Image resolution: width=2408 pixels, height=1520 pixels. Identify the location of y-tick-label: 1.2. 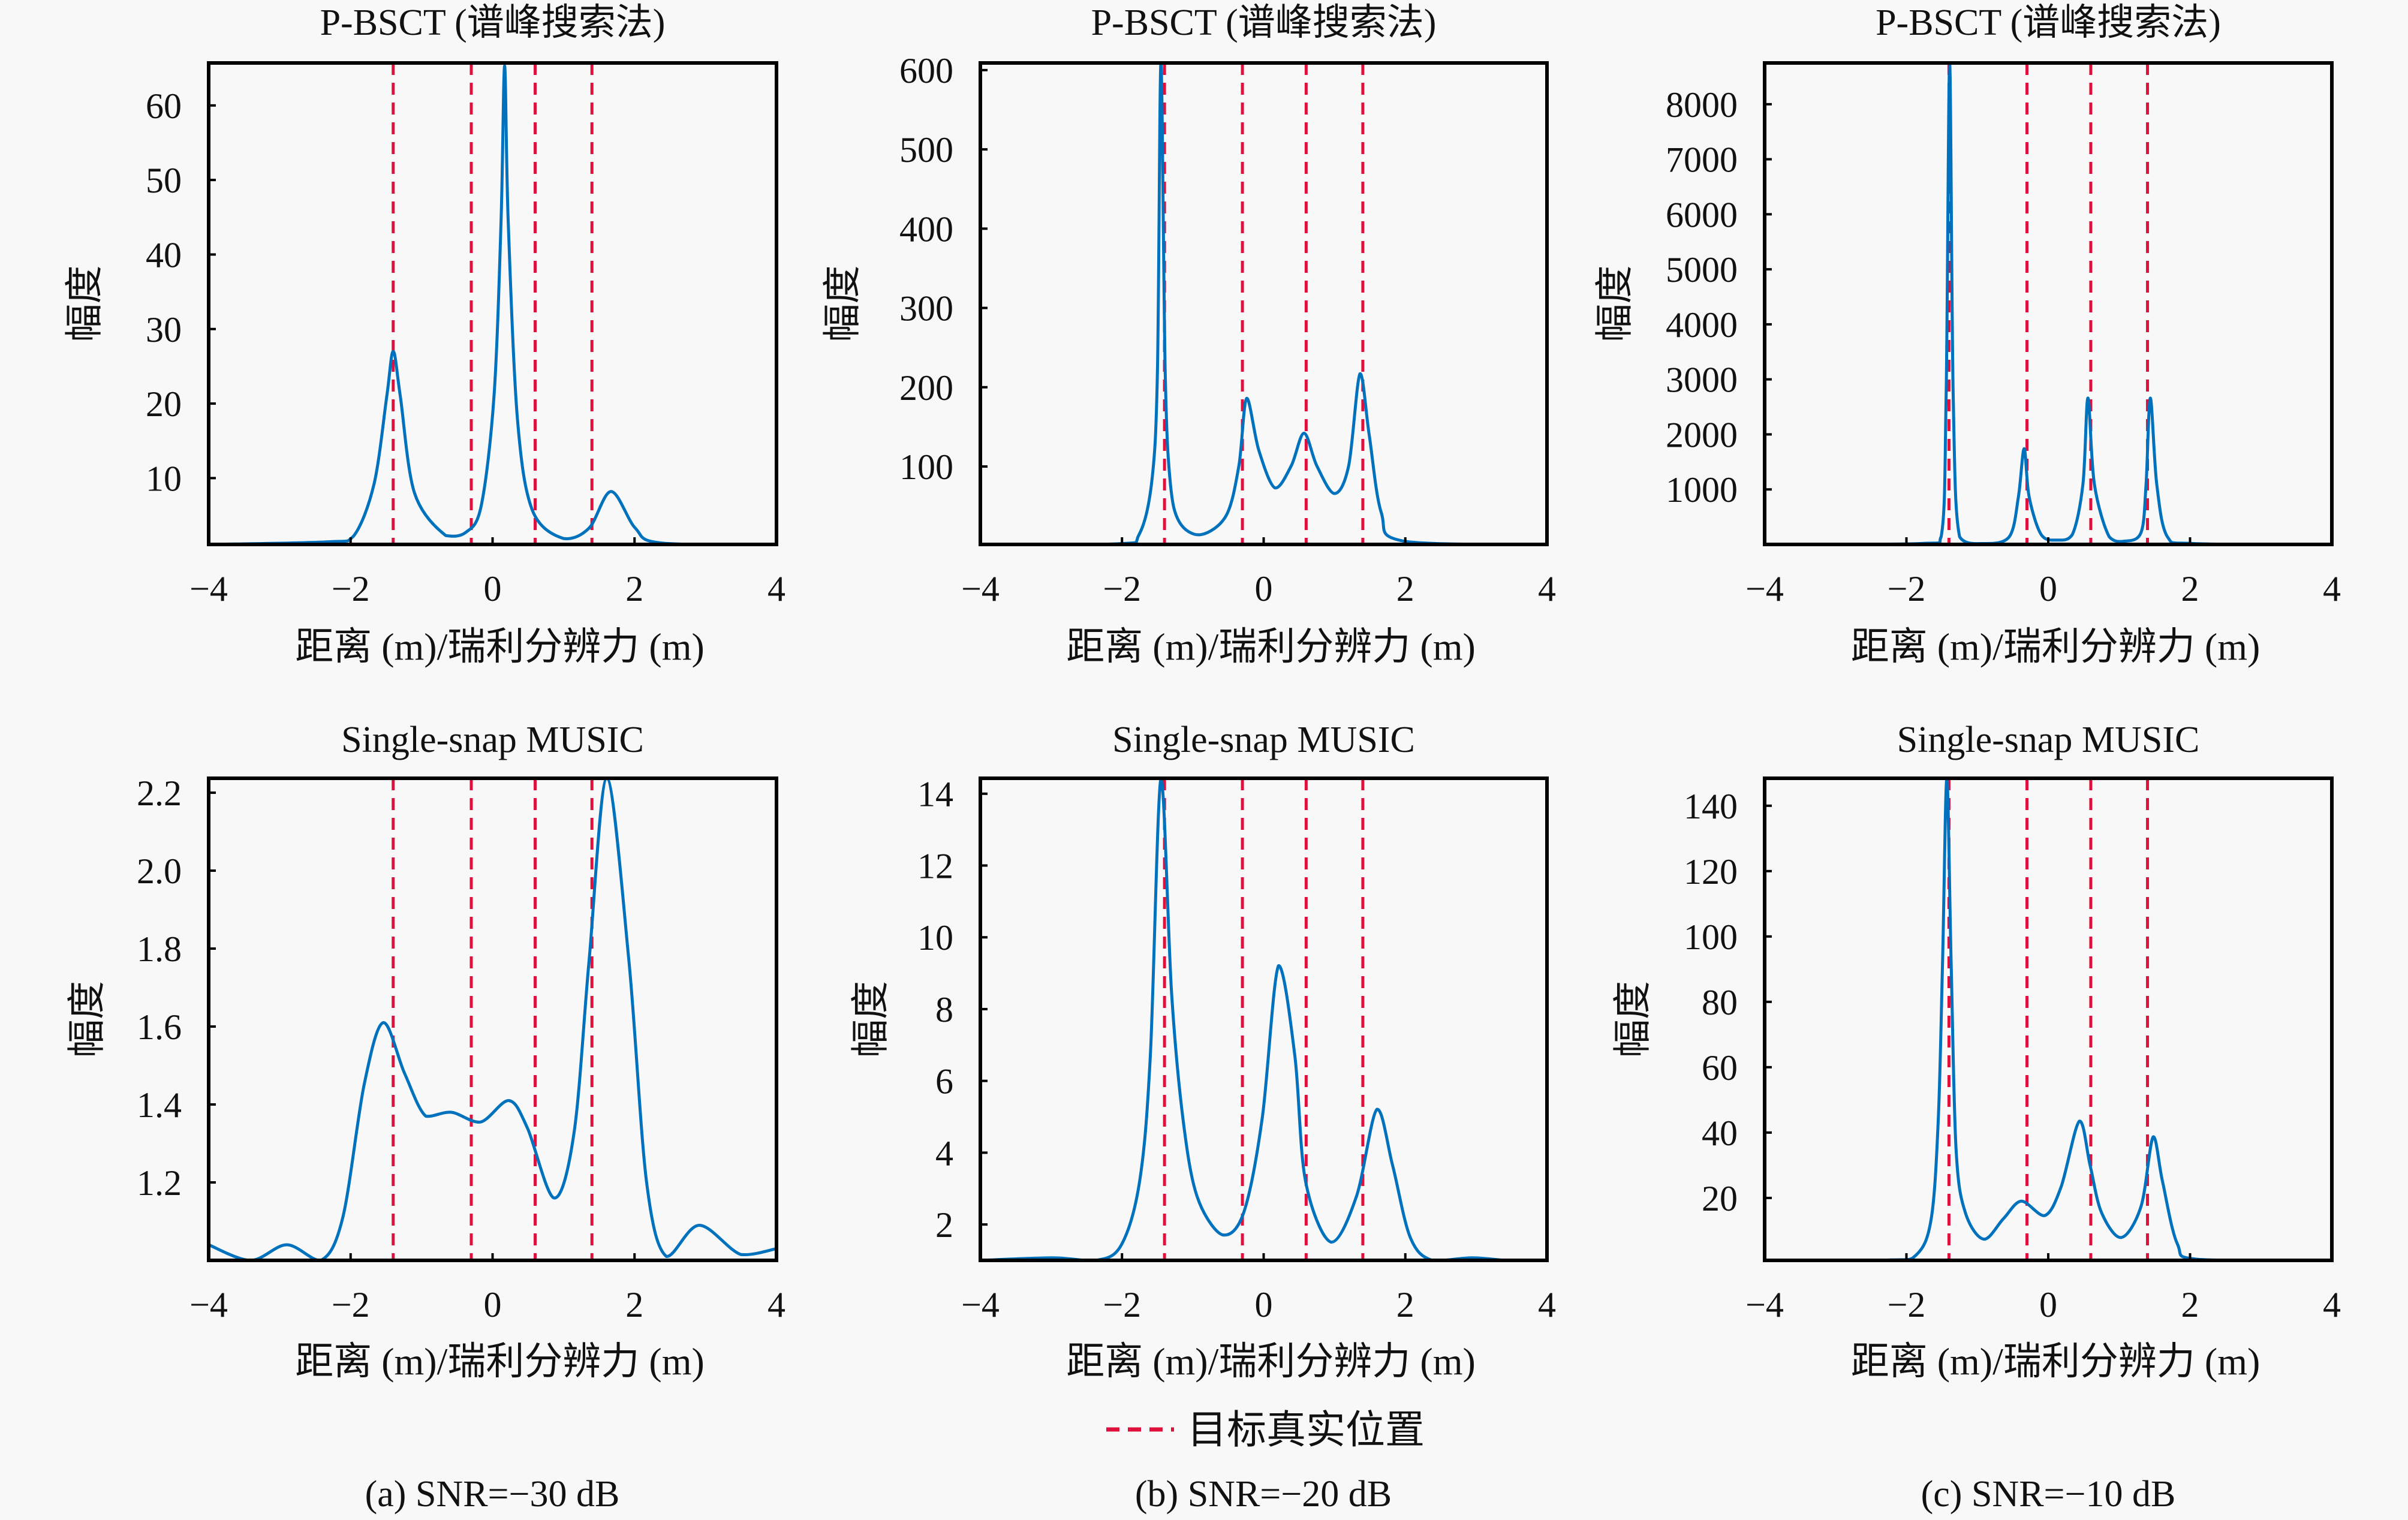
(159, 1183).